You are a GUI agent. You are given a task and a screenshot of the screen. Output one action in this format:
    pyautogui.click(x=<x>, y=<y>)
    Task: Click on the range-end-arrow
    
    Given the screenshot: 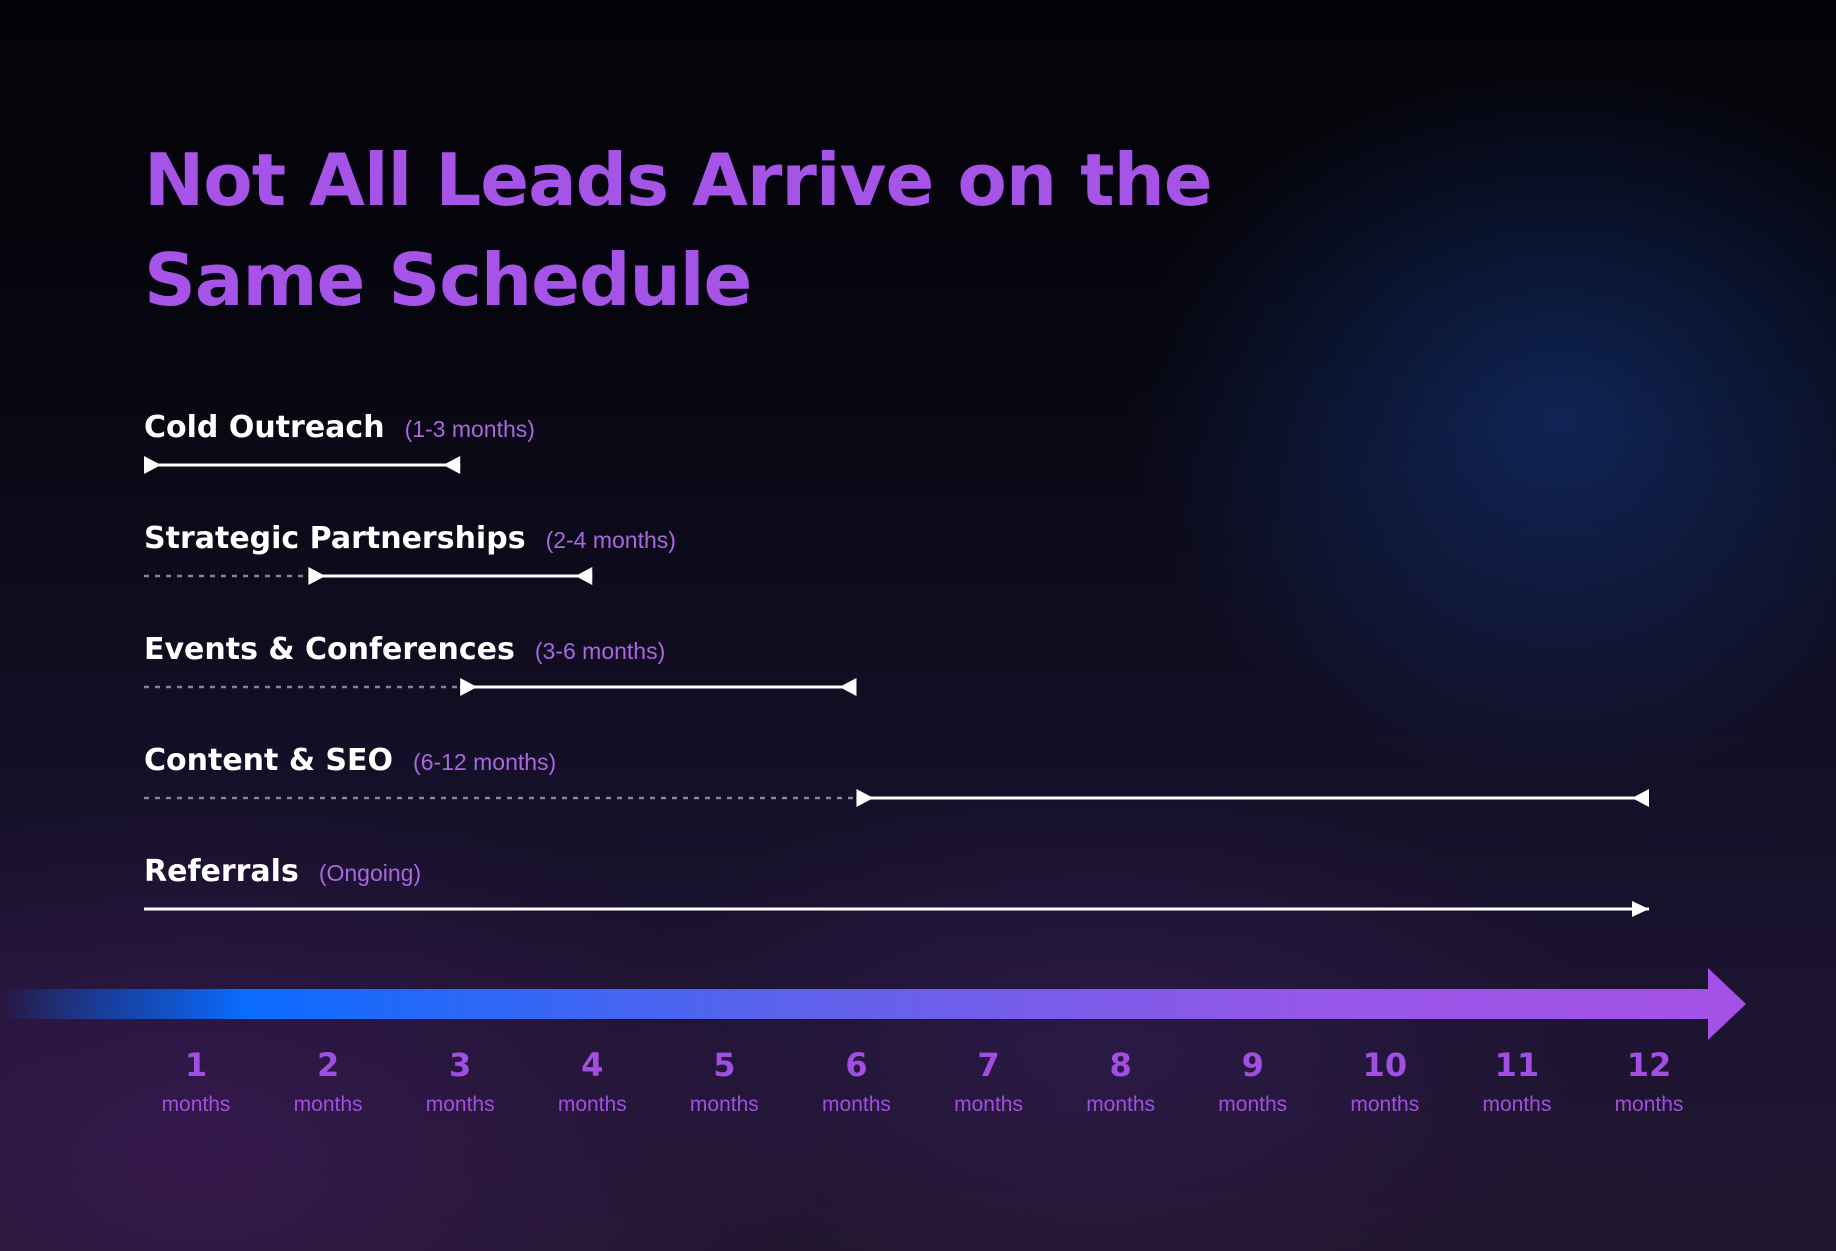 What is the action you would take?
    pyautogui.click(x=1640, y=909)
    